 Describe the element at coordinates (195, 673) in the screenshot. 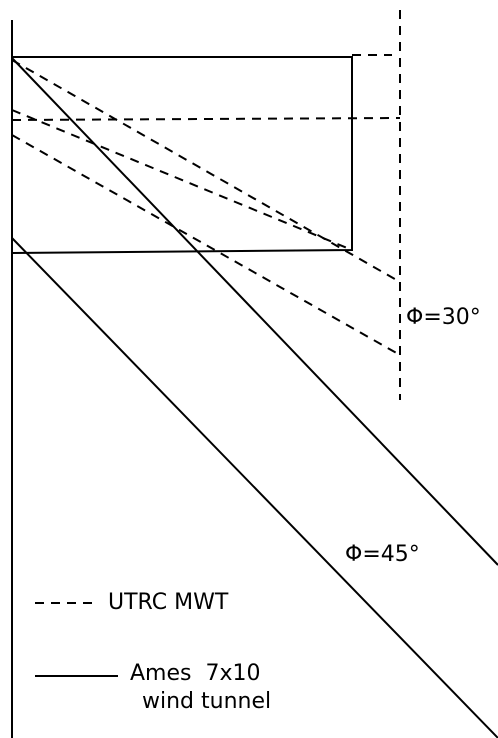

I see `legend-text: Ames 7x10` at that location.